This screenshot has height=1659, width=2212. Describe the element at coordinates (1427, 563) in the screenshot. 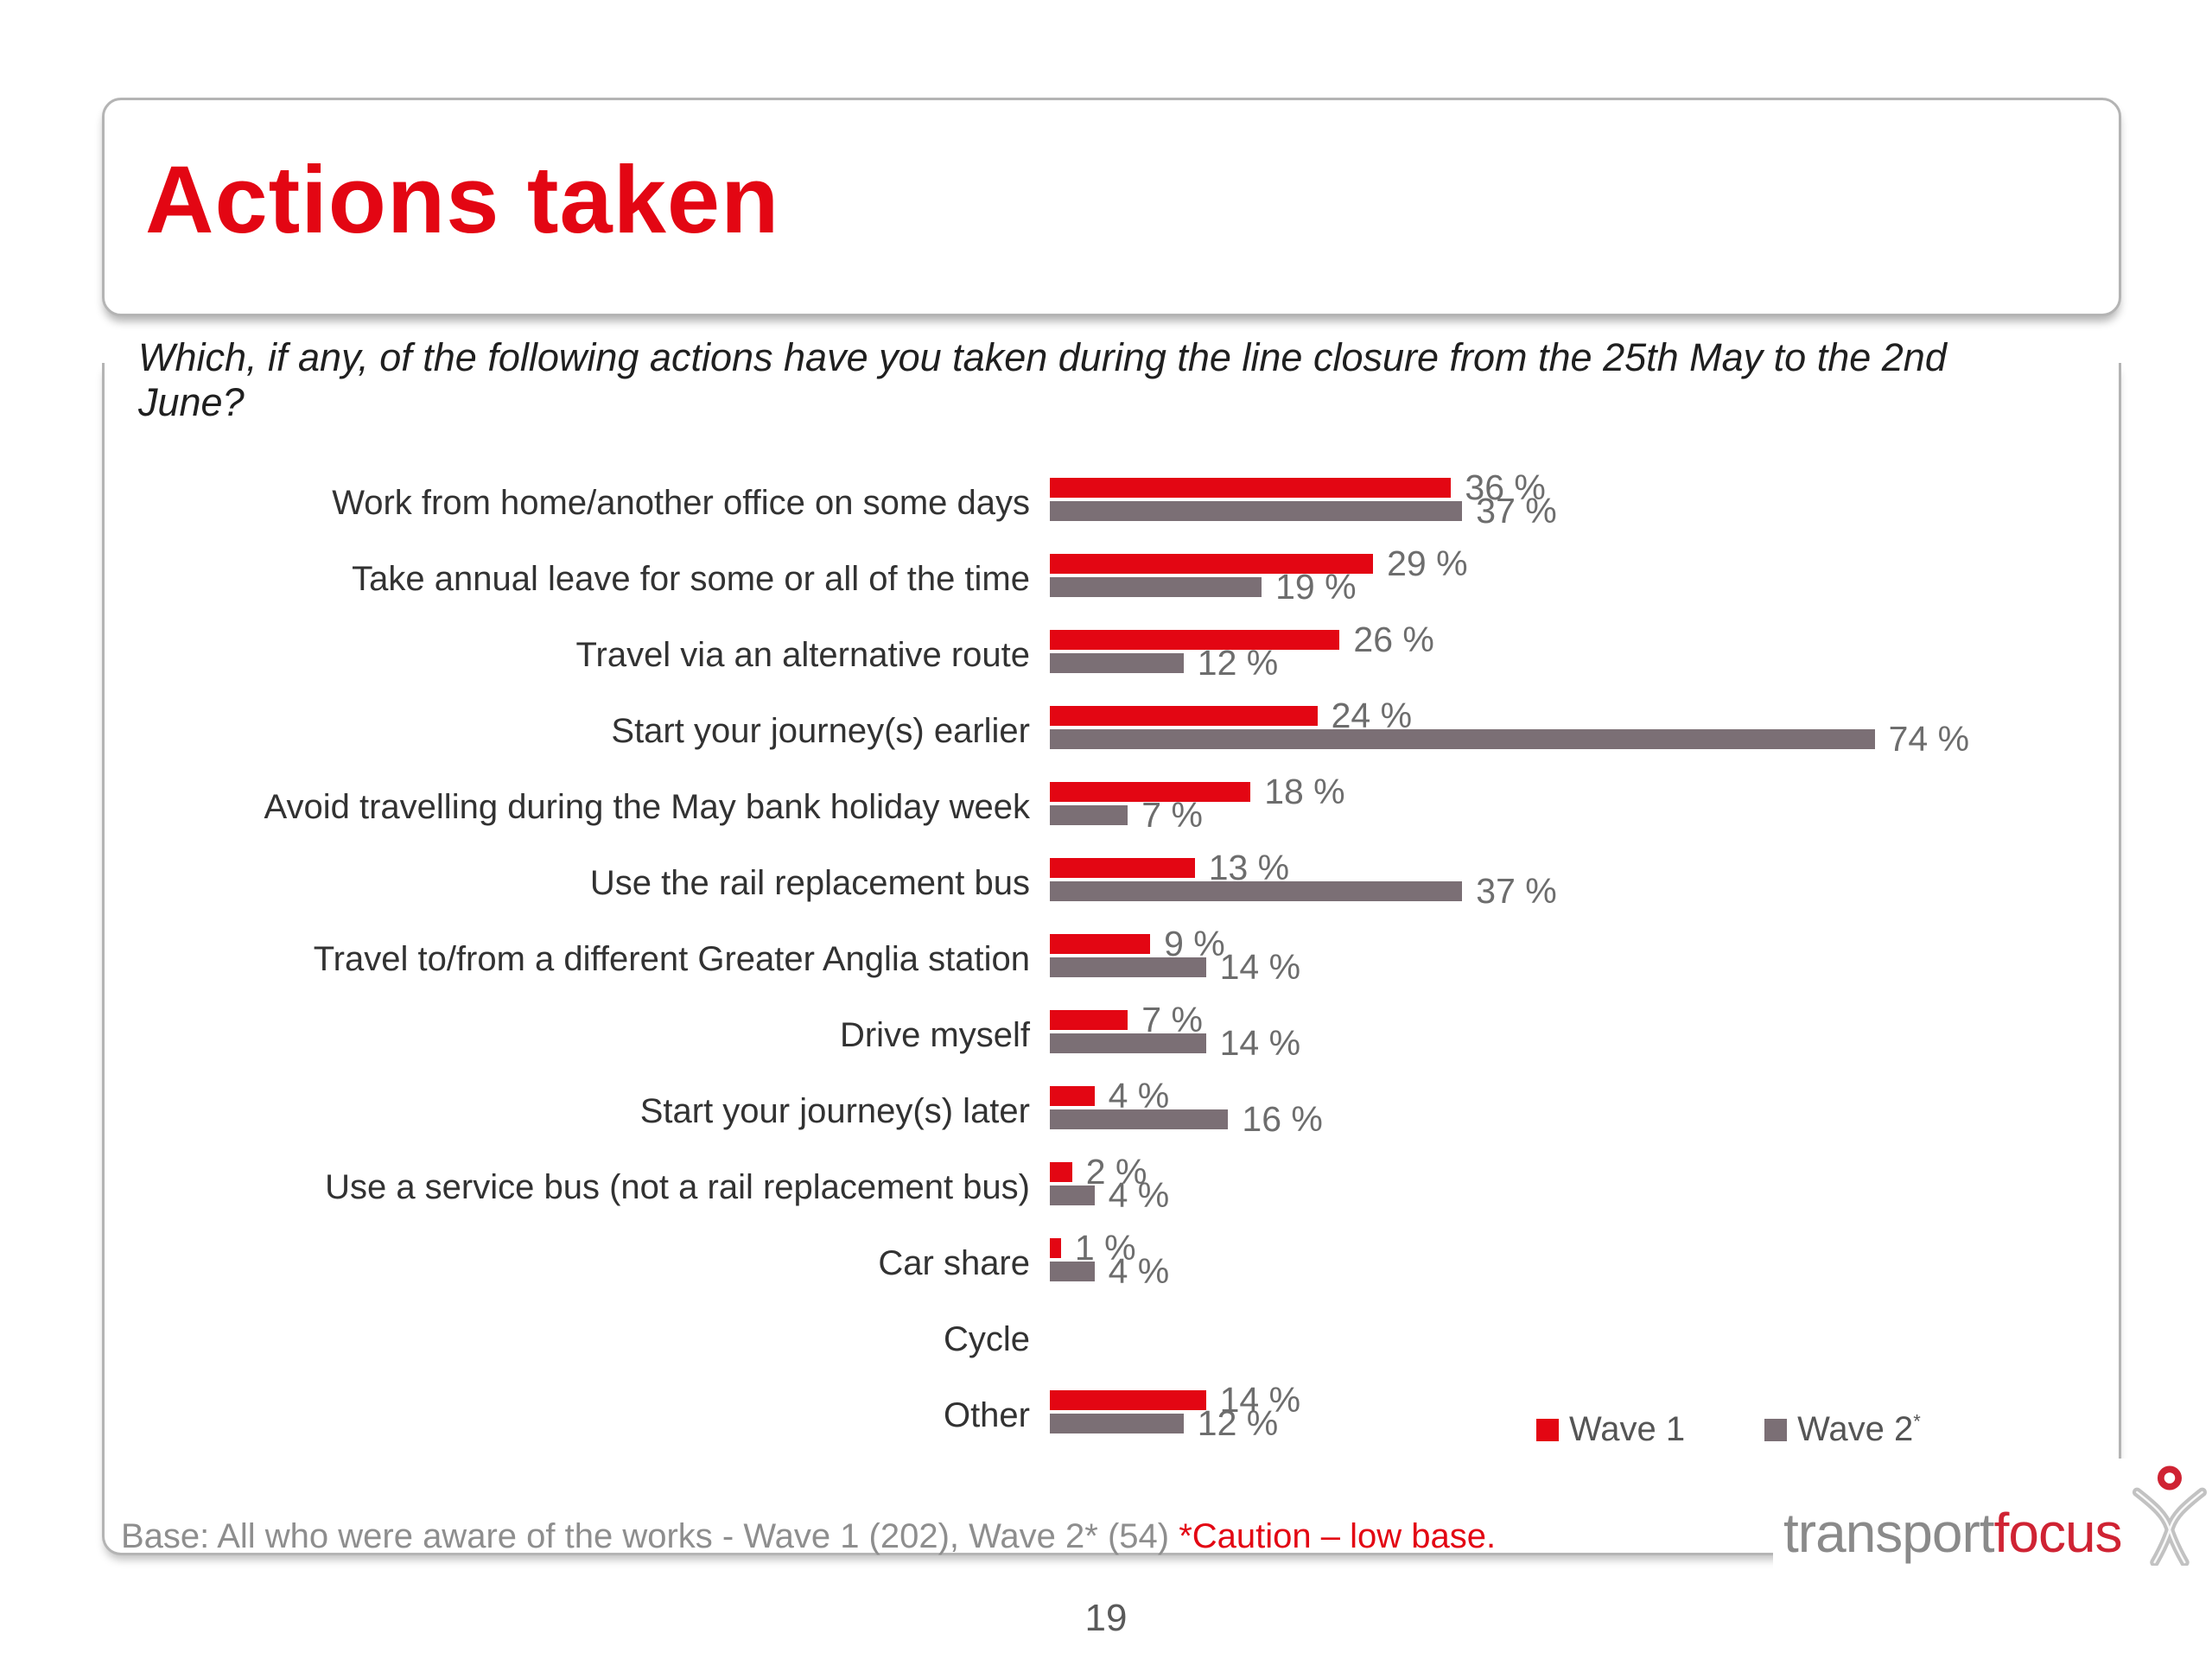

I see `bar-value-label: 29 %` at that location.